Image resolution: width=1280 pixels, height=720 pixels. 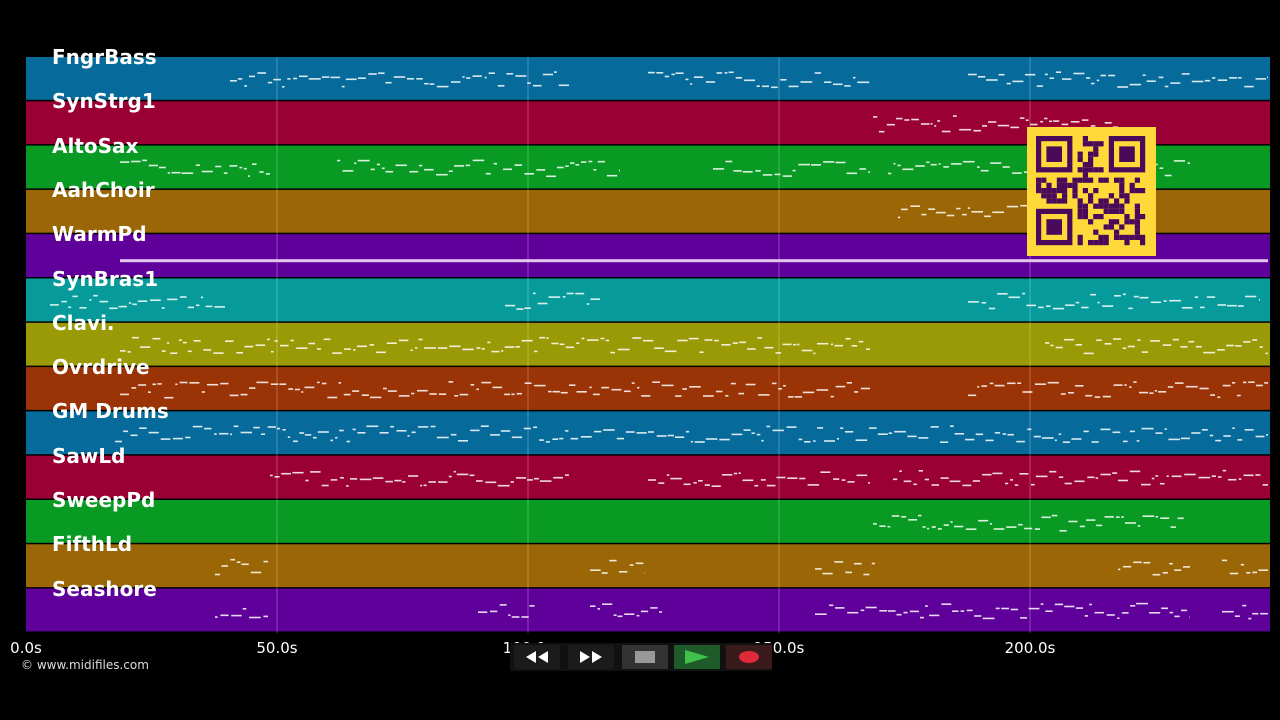 I want to click on time-tick-label: 0.0s, so click(x=26, y=648).